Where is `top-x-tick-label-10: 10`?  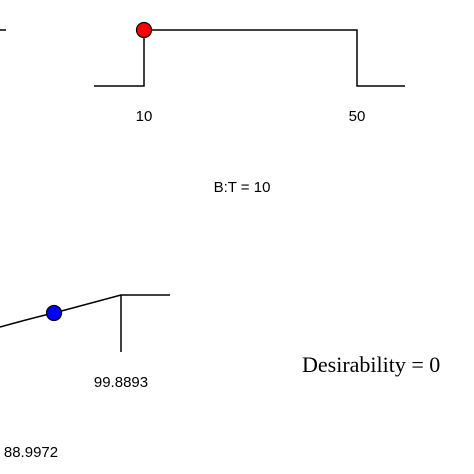 top-x-tick-label-10: 10 is located at coordinates (144, 116).